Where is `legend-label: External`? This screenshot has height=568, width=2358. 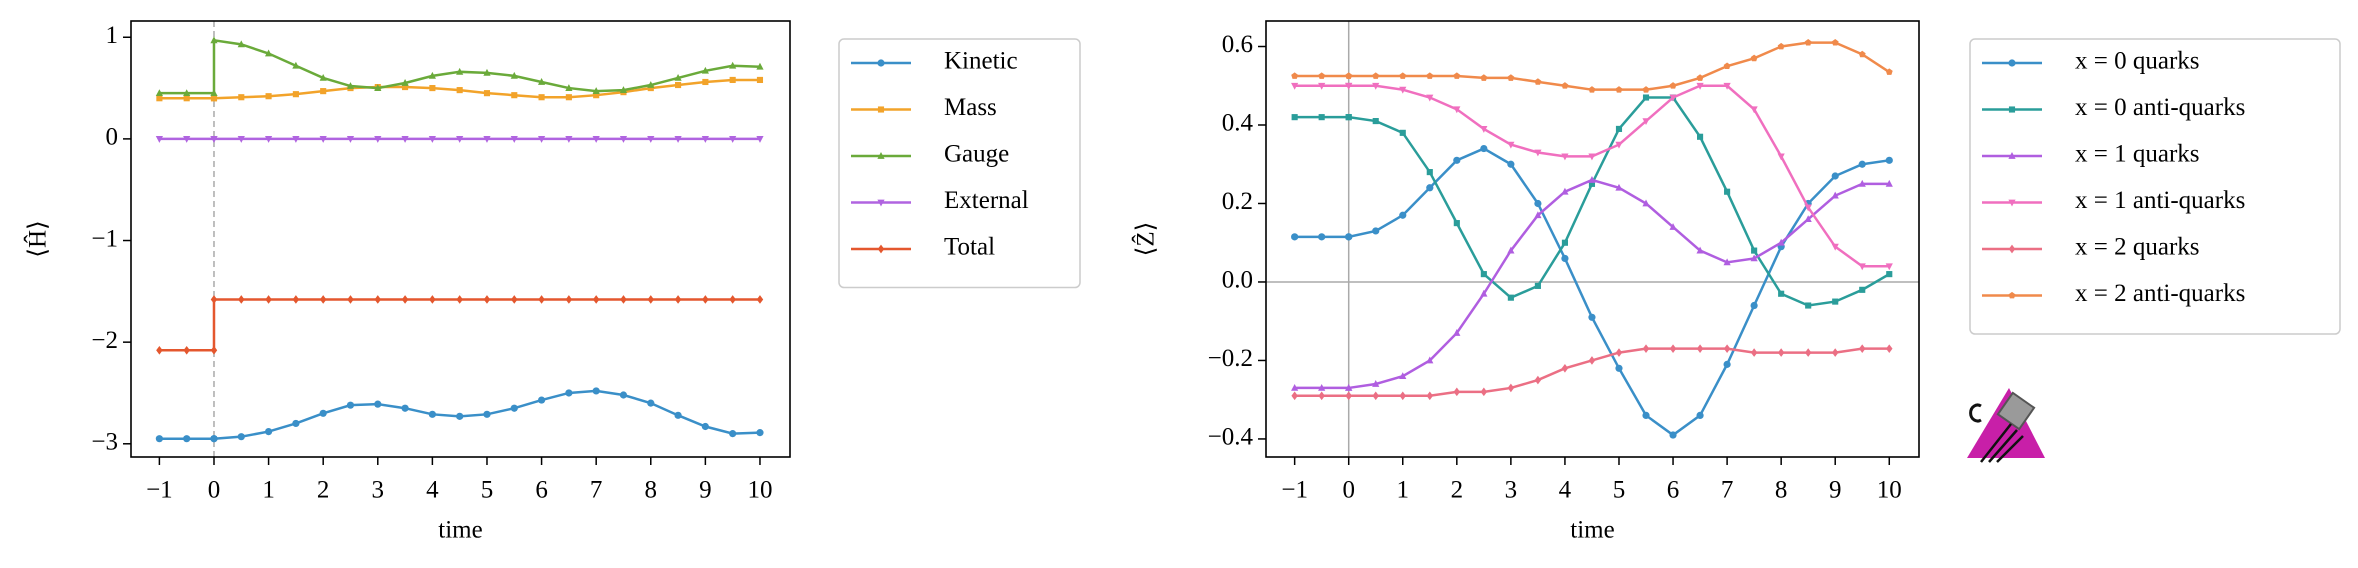
legend-label: External is located at coordinates (986, 200).